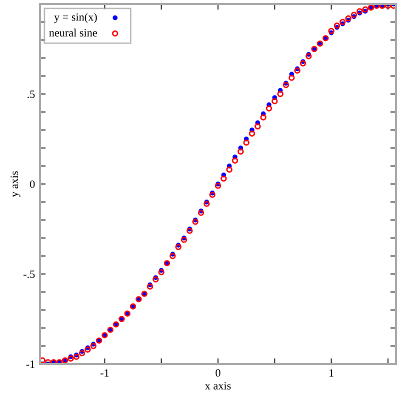  What do you see at coordinates (29, 274) in the screenshot?
I see `y-tick-label: -.5` at bounding box center [29, 274].